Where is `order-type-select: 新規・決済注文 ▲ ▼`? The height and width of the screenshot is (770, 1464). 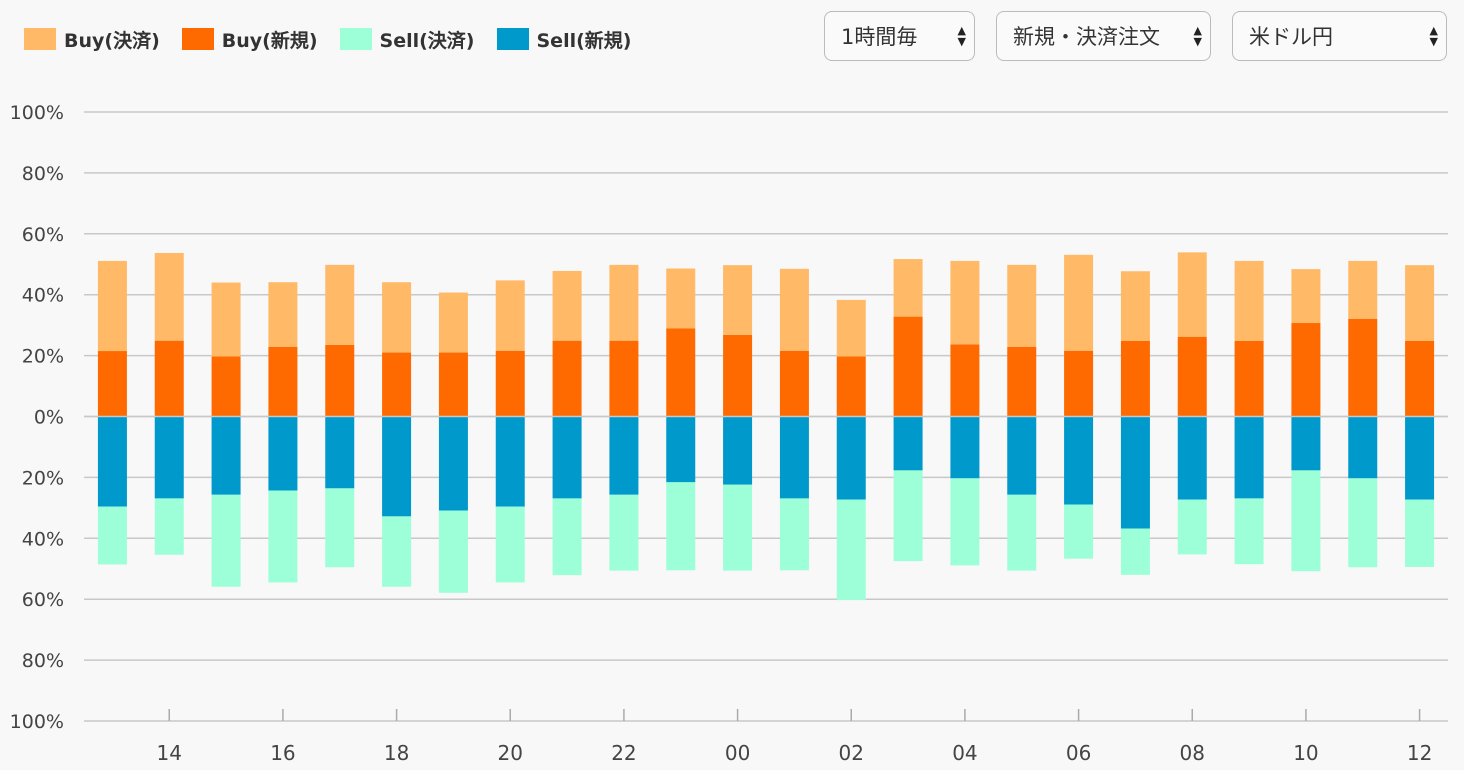 order-type-select: 新規・決済注文 ▲ ▼ is located at coordinates (1103, 36).